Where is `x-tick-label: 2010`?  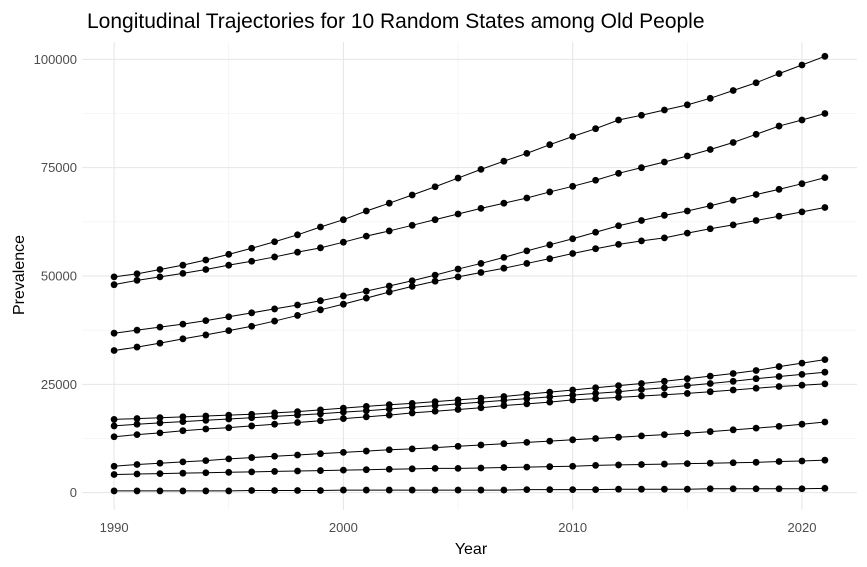
x-tick-label: 2010 is located at coordinates (572, 527).